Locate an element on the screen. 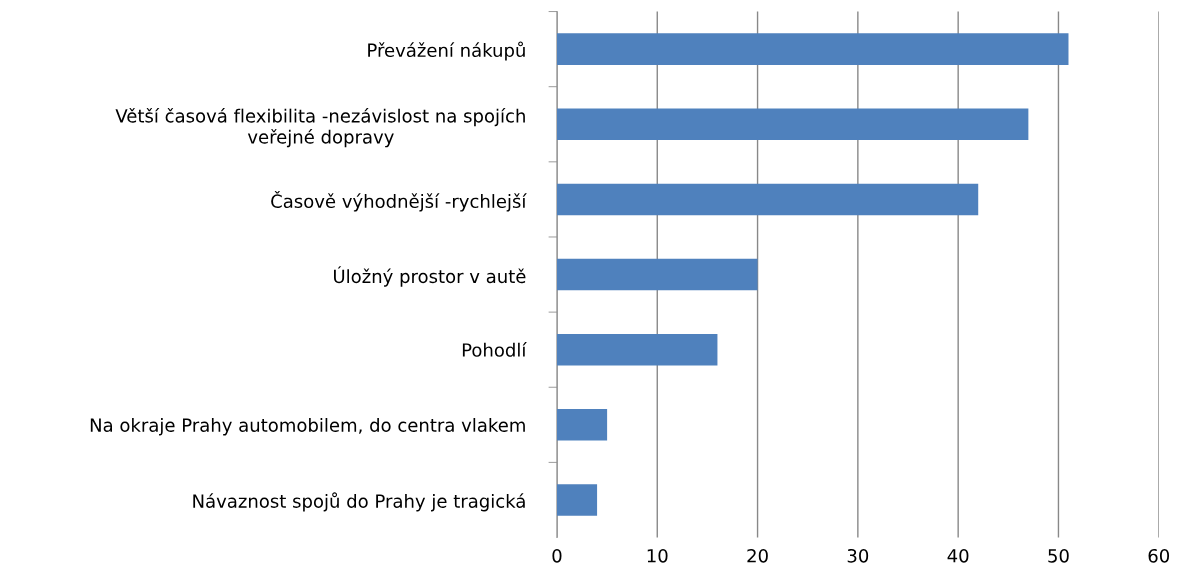 The height and width of the screenshot is (578, 1180). x-tick-label: 20 is located at coordinates (757, 555).